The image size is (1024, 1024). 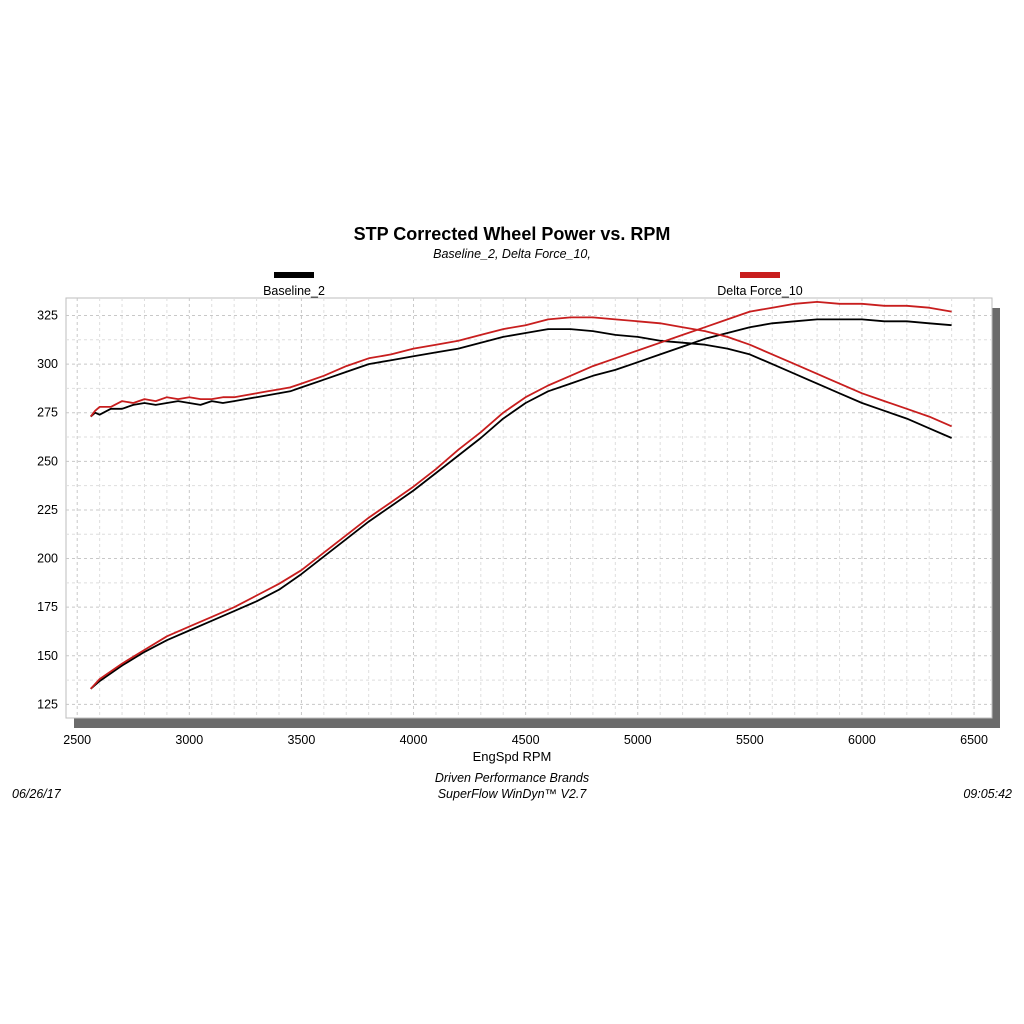 I want to click on footer-time: 09:05:42, so click(x=987, y=794).